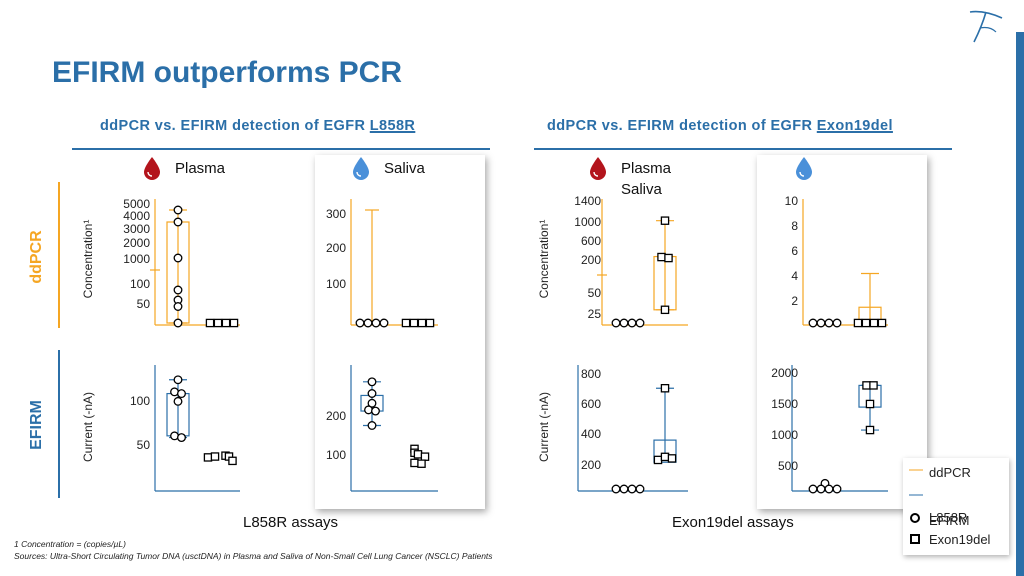 The image size is (1024, 576). What do you see at coordinates (792, 201) in the screenshot?
I see `exon19-saliva-ddpcr-tick-label: 10` at bounding box center [792, 201].